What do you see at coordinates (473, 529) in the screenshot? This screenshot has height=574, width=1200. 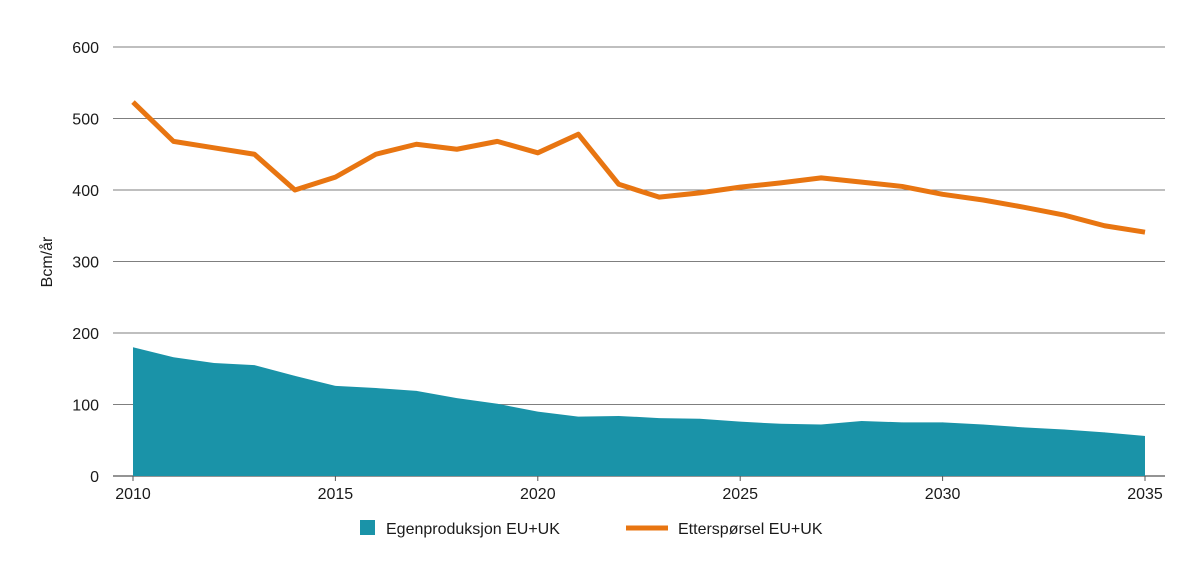 I see `legend-label-egenproduksjon: Egenproduksjon EU+UK` at bounding box center [473, 529].